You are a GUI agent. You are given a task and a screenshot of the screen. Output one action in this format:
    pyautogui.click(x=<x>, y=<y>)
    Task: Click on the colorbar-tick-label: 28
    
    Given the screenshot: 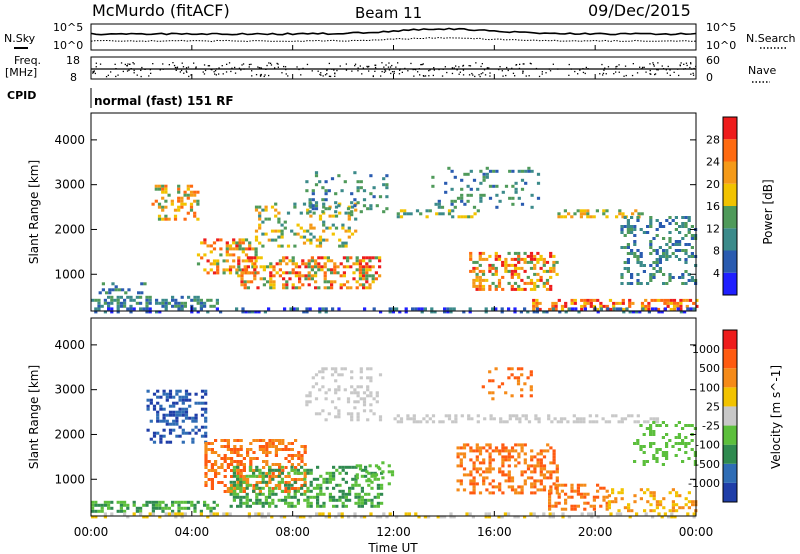 What is the action you would take?
    pyautogui.click(x=713, y=139)
    